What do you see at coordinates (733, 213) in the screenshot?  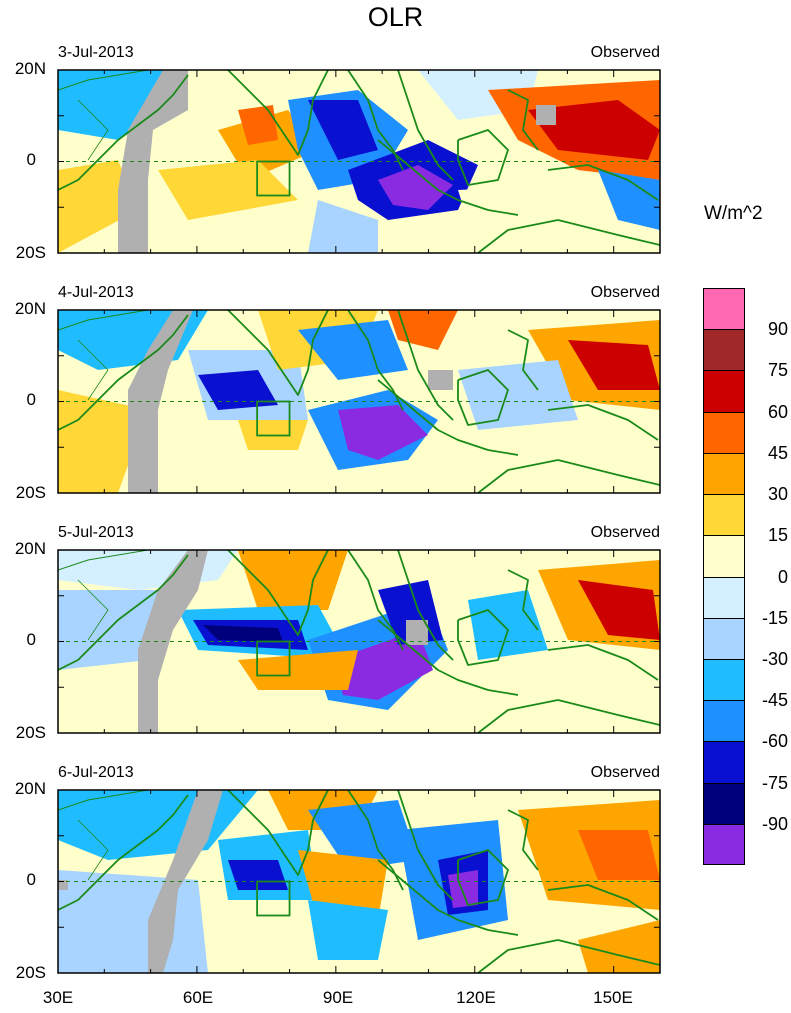 I see `colorbar-units: W/m^2` at bounding box center [733, 213].